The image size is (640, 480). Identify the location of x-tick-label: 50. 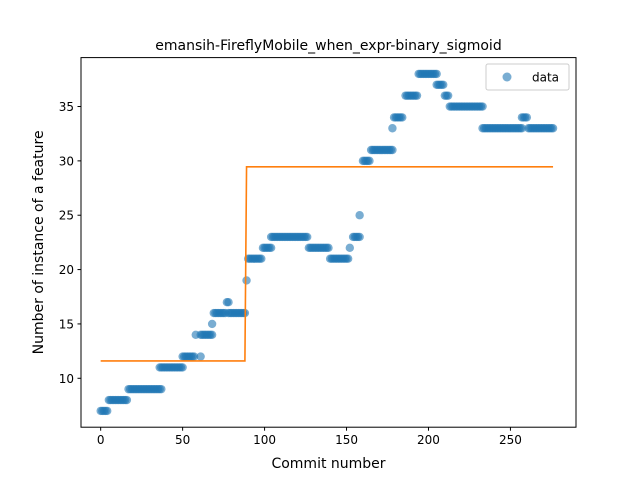
(182, 440).